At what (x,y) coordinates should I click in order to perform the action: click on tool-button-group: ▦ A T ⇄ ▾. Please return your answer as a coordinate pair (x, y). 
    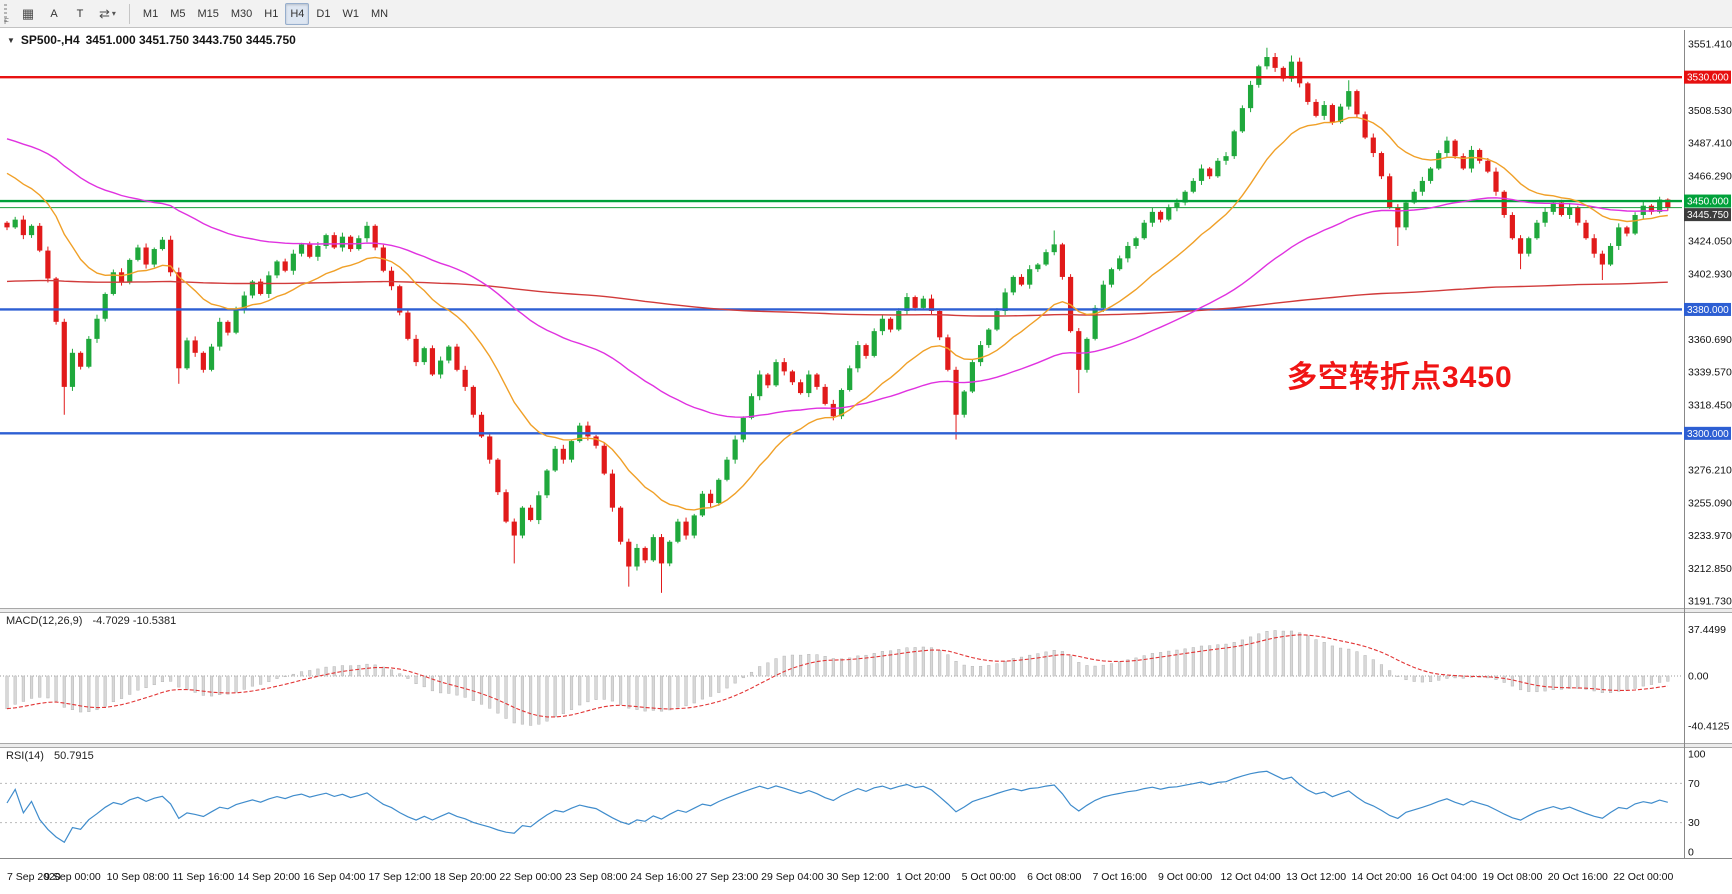
    Looking at the image, I should click on (68, 14).